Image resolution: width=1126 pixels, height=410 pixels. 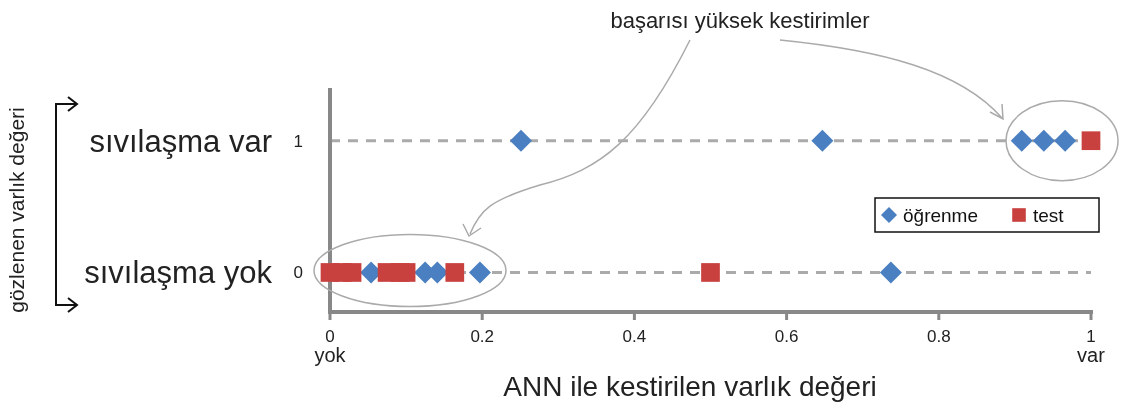 I want to click on text: var, so click(x=1091, y=355).